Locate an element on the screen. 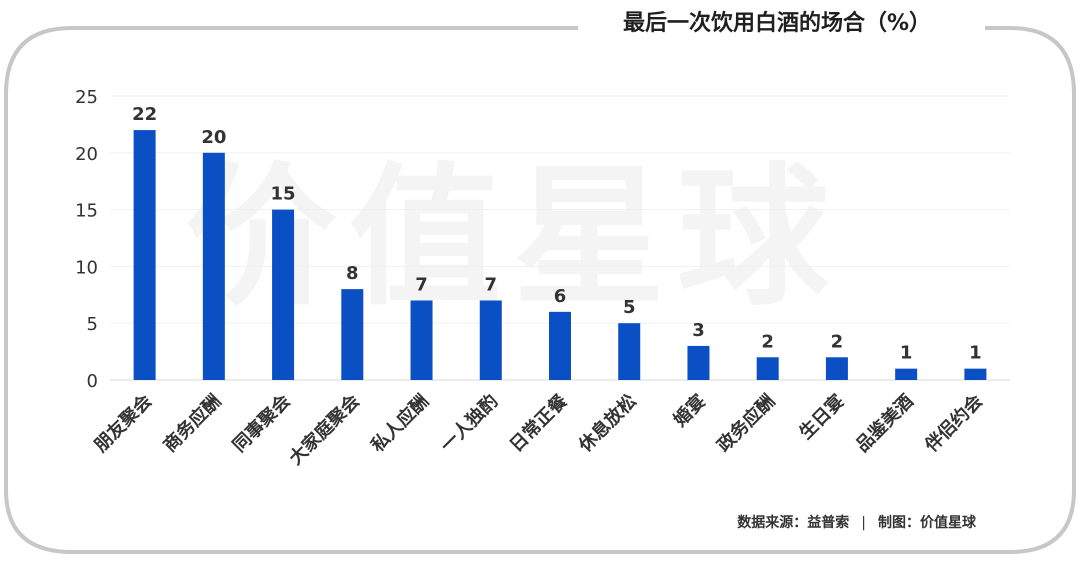 Image resolution: width=1080 pixels, height=562 pixels. y-axis-ticks: 0 5 10 15 20 25 is located at coordinates (86, 239).